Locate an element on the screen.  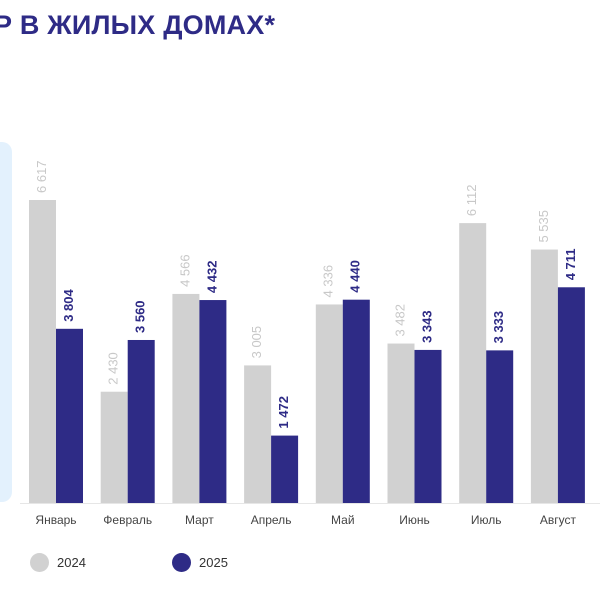
x-tick-label-7: Июль is located at coordinates (486, 520).